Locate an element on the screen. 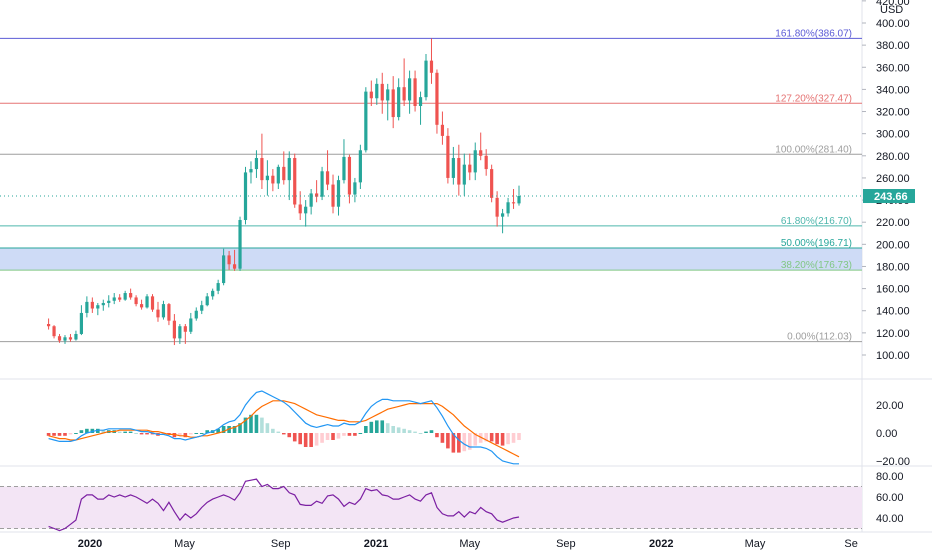 The height and width of the screenshot is (555, 932). price-tick-label: 180.00 is located at coordinates (893, 267).